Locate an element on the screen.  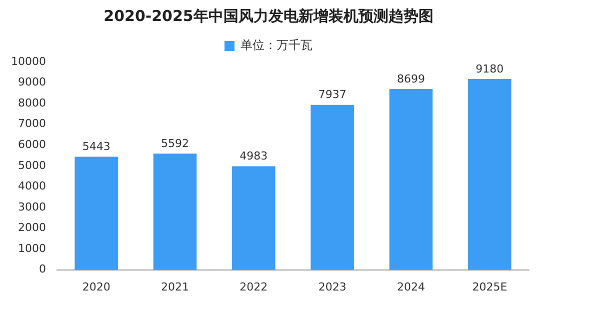
data-label: 7937 is located at coordinates (332, 95).